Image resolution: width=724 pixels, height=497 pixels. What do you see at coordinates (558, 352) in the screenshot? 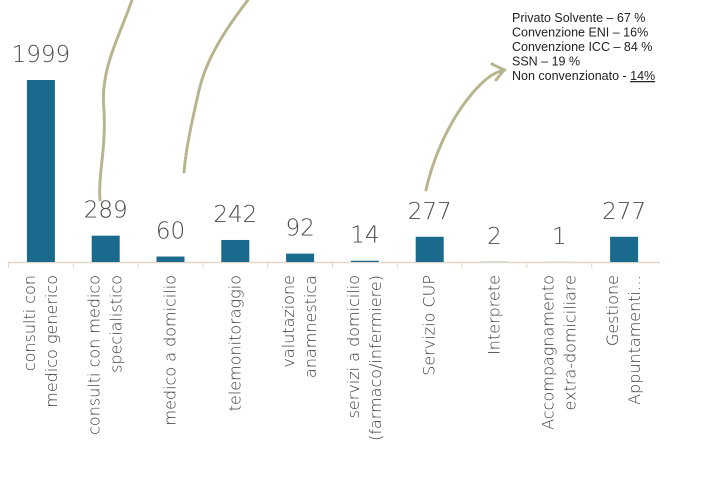
I see `x-tick-label: Accompagnamento extra-domiciliare` at bounding box center [558, 352].